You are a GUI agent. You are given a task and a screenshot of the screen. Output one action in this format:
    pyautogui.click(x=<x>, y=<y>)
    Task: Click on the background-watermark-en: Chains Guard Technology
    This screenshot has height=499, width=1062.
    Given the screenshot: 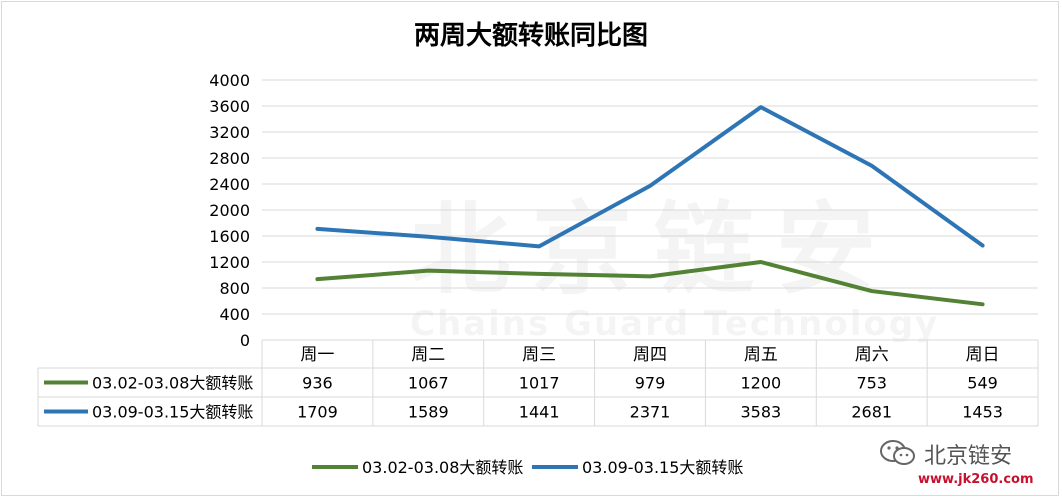 What is the action you would take?
    pyautogui.click(x=674, y=324)
    